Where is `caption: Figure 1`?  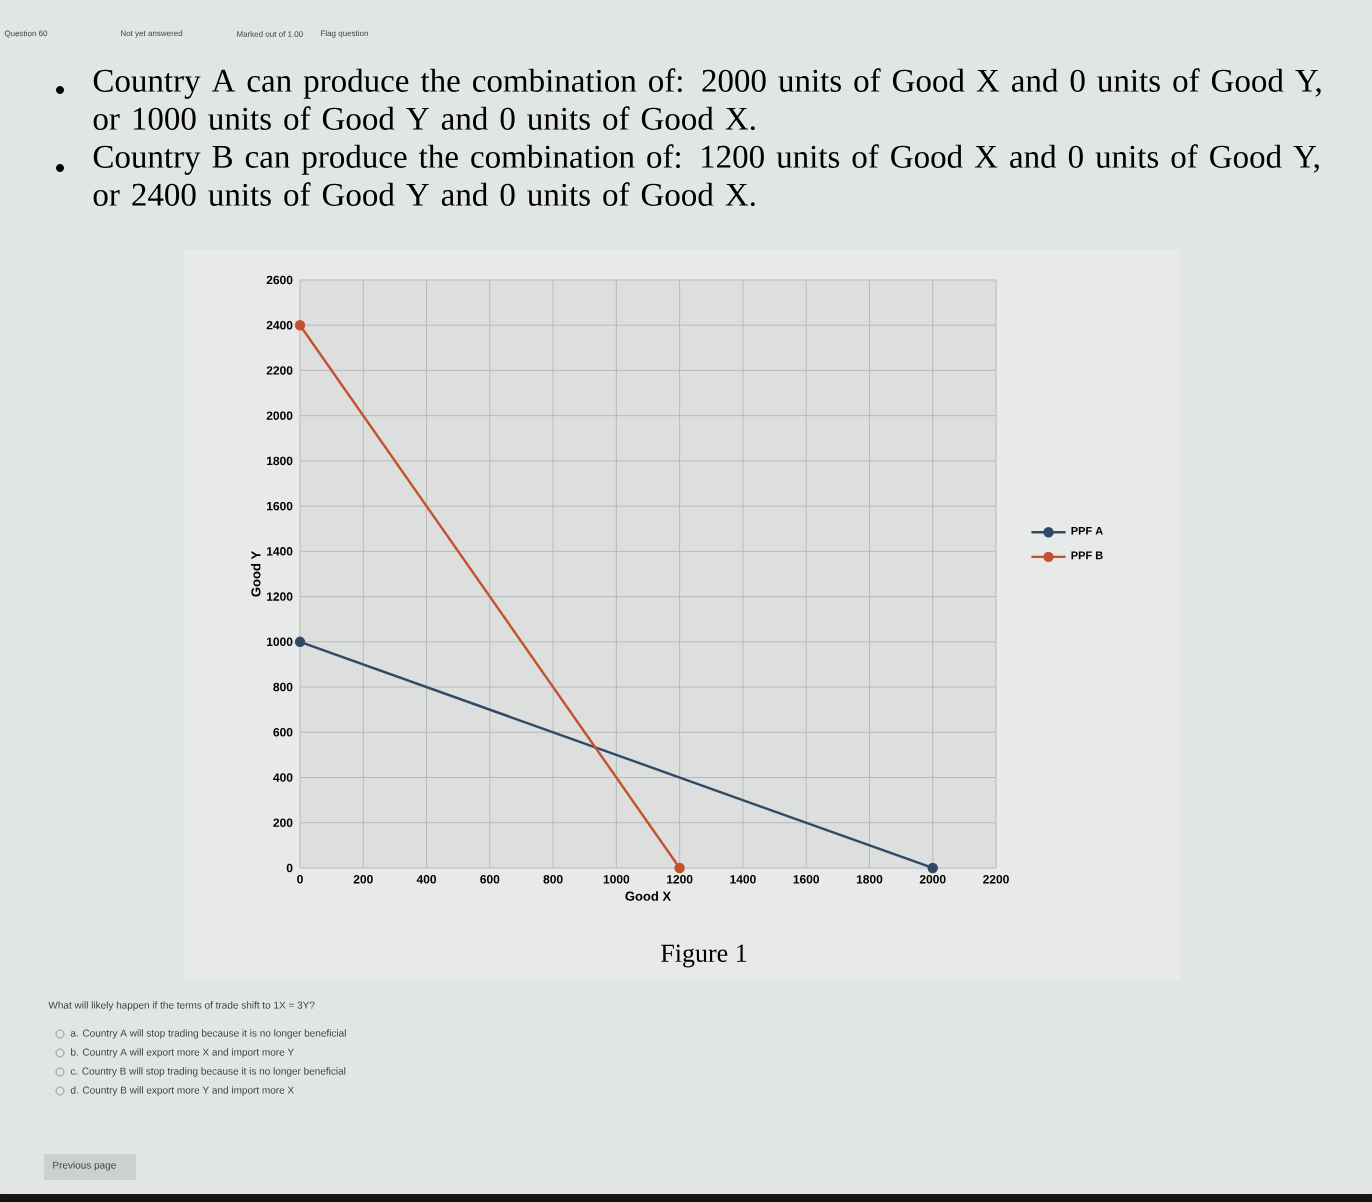 caption: Figure 1 is located at coordinates (704, 956).